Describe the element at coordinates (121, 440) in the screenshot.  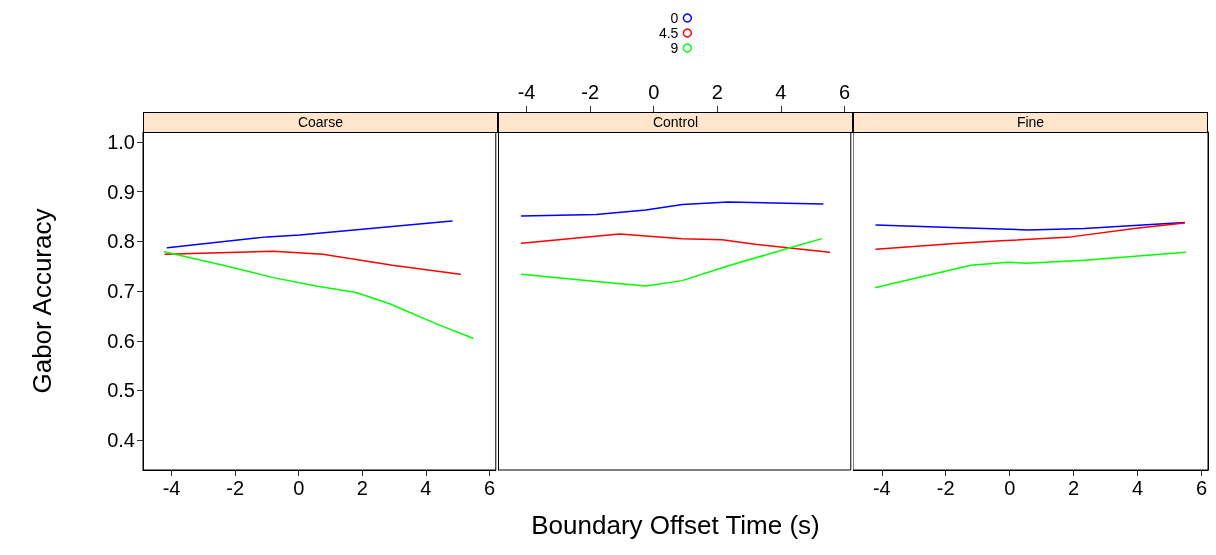
I see `y-tick-label: 0.4` at that location.